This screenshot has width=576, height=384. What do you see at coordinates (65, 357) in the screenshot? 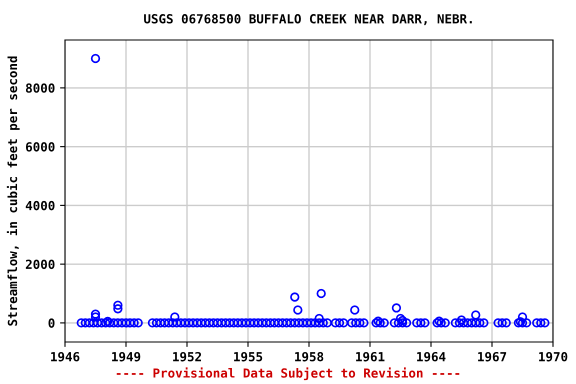
I see `x-tick-label: 1946` at bounding box center [65, 357].